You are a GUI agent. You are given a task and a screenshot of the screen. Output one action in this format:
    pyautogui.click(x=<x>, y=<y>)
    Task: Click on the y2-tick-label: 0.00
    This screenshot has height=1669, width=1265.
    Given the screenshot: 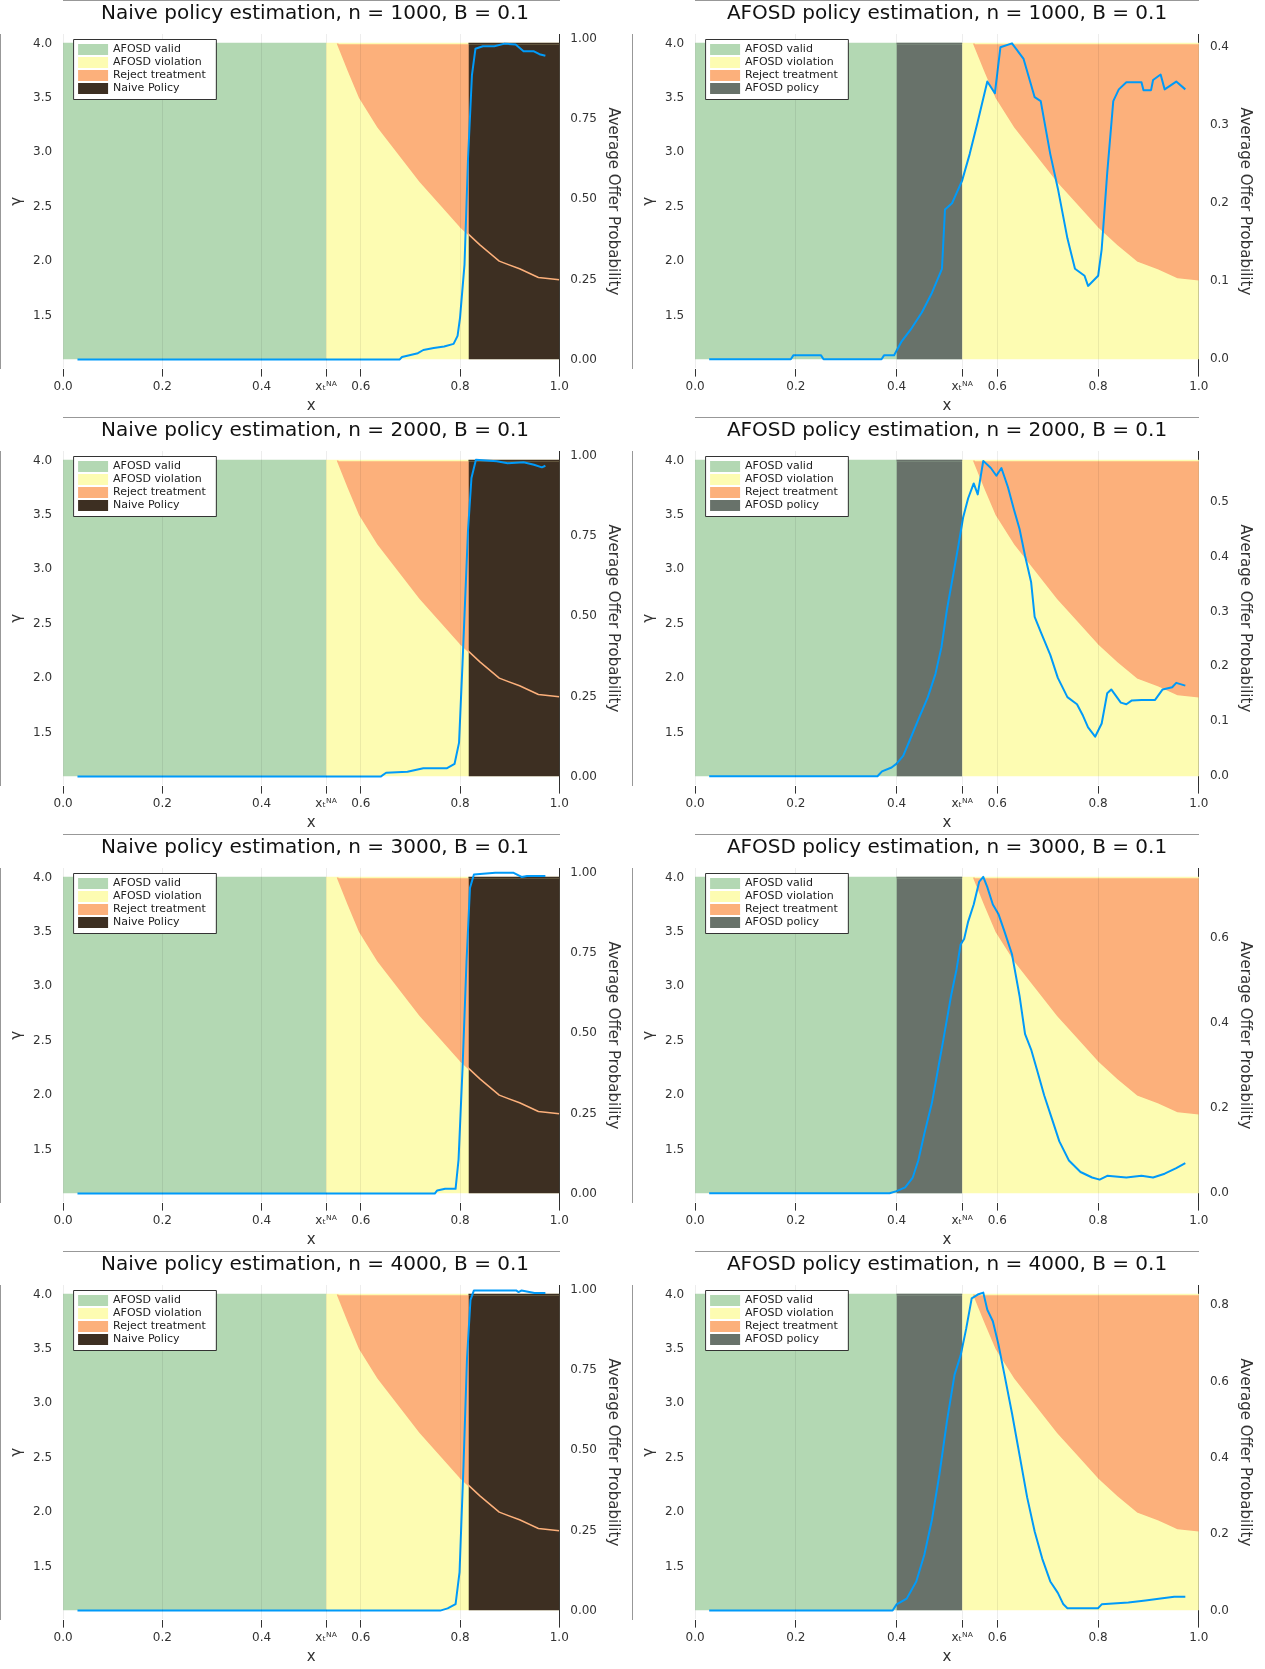 What is the action you would take?
    pyautogui.click(x=583, y=358)
    